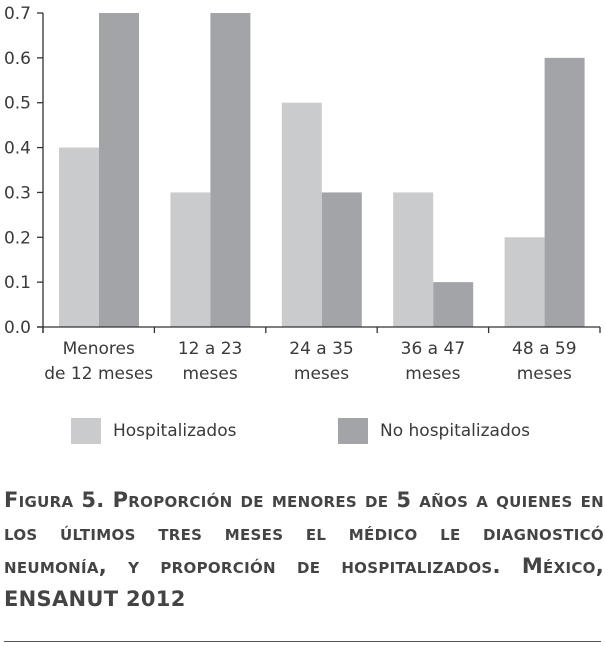 The height and width of the screenshot is (646, 605). What do you see at coordinates (17, 193) in the screenshot?
I see `y-tick-label: 0.3` at bounding box center [17, 193].